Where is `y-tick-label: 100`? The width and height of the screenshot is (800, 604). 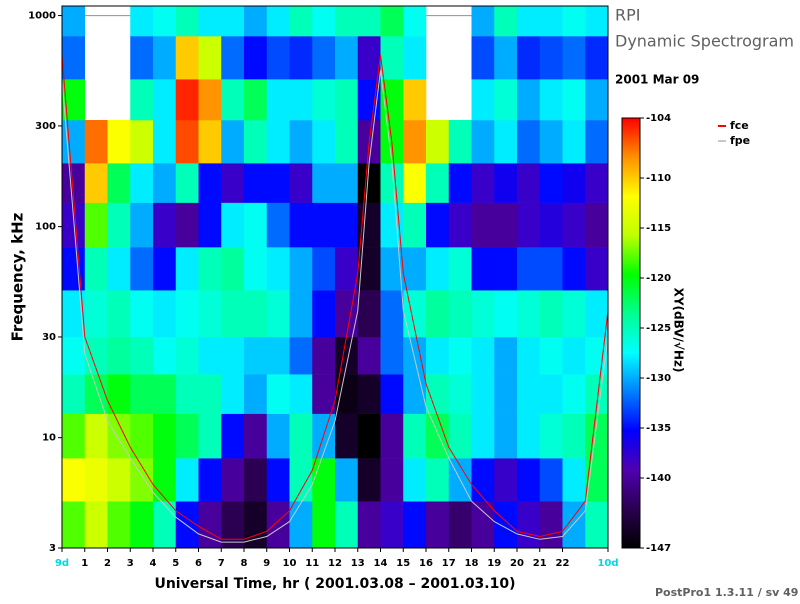
y-tick-label: 100 is located at coordinates (45, 227).